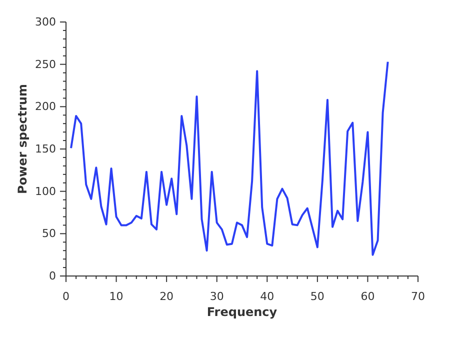 The height and width of the screenshot is (338, 450). I want to click on y-tick-label: 150, so click(45, 149).